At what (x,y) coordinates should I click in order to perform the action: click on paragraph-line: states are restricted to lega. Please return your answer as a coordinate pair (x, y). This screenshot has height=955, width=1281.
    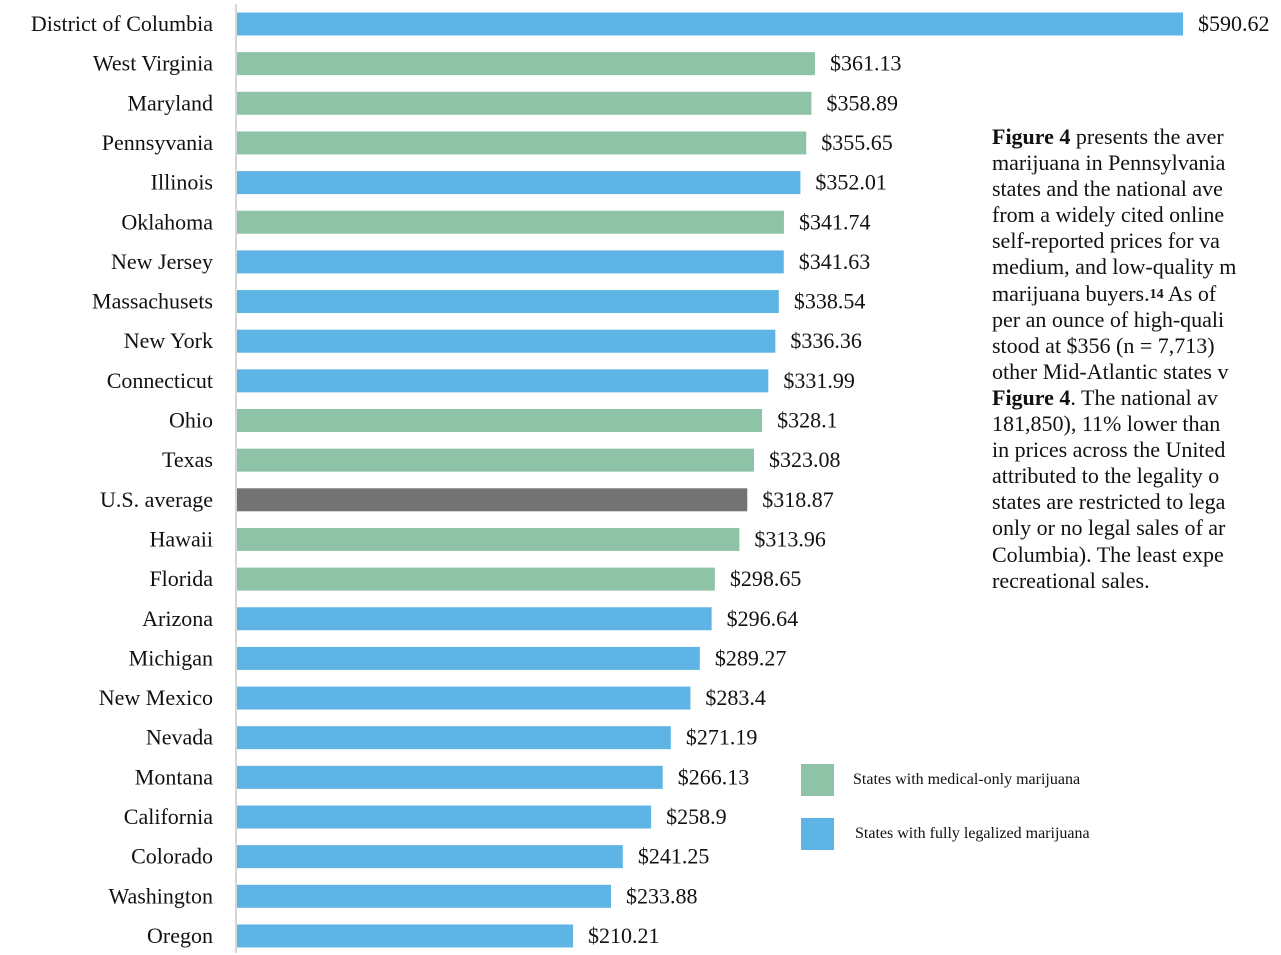
    Looking at the image, I should click on (1136, 502).